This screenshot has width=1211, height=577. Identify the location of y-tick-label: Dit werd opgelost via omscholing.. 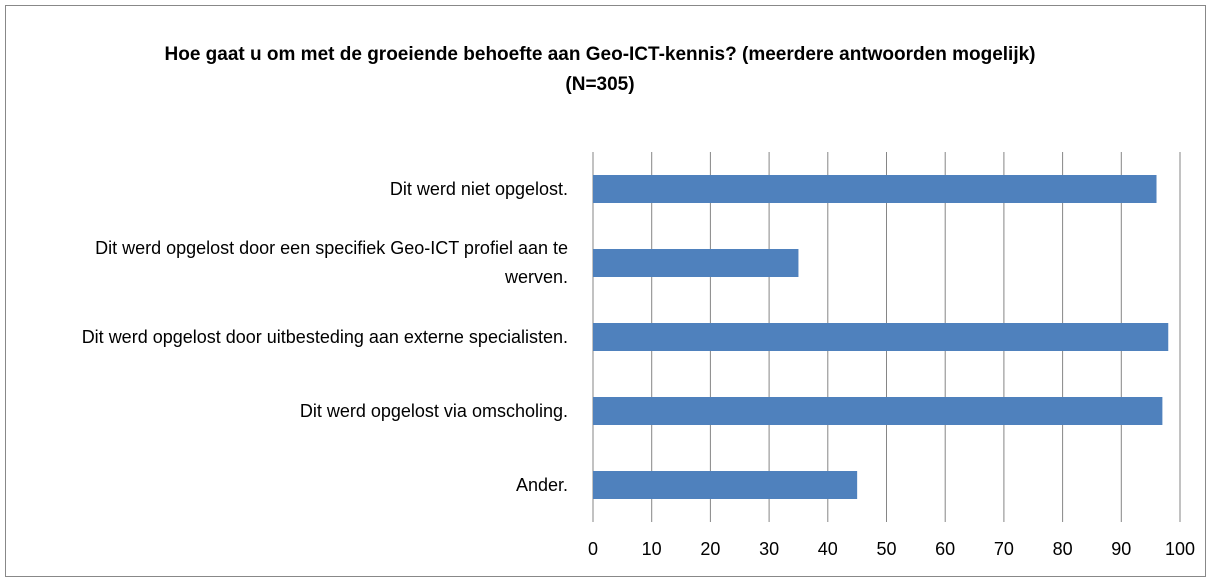
(433, 410).